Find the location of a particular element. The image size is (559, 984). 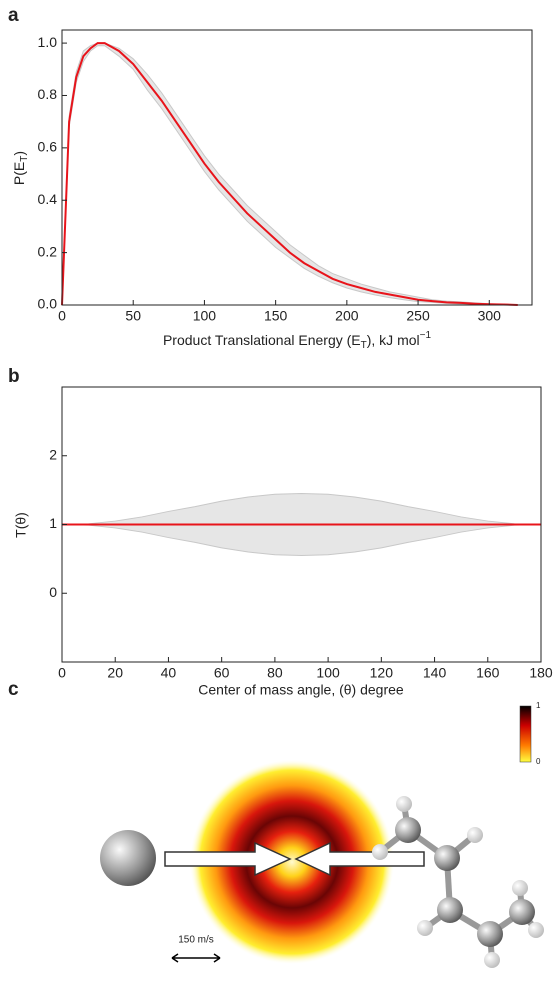

x-tick-label: 80 is located at coordinates (275, 673).